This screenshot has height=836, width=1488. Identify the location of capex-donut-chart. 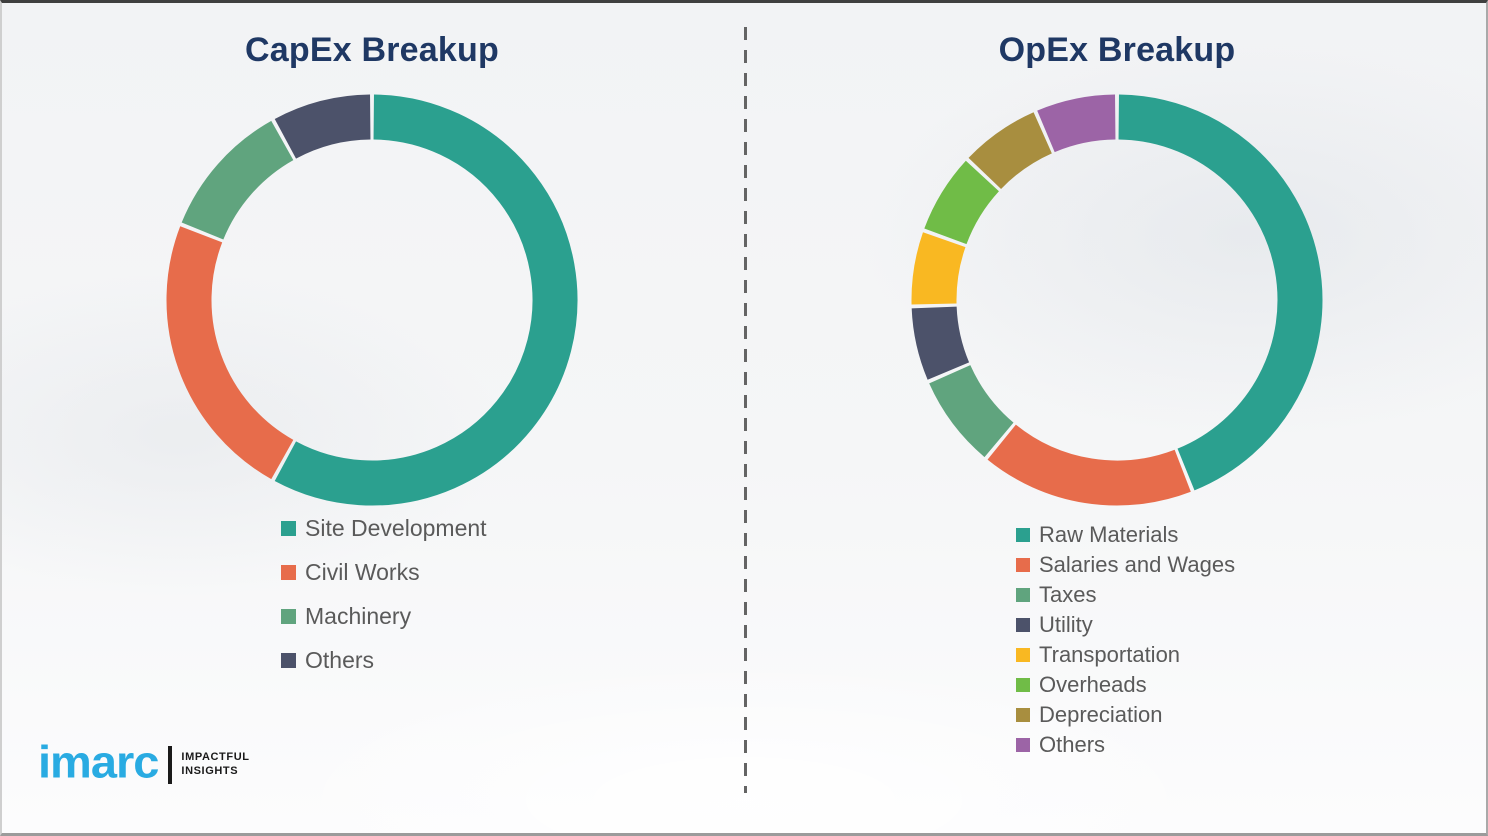
(372, 300).